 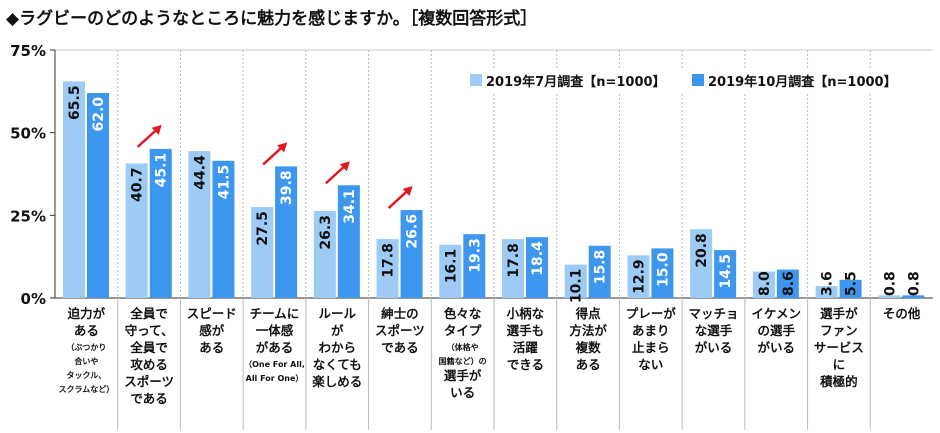 I want to click on data-label: 15.0, so click(x=663, y=269).